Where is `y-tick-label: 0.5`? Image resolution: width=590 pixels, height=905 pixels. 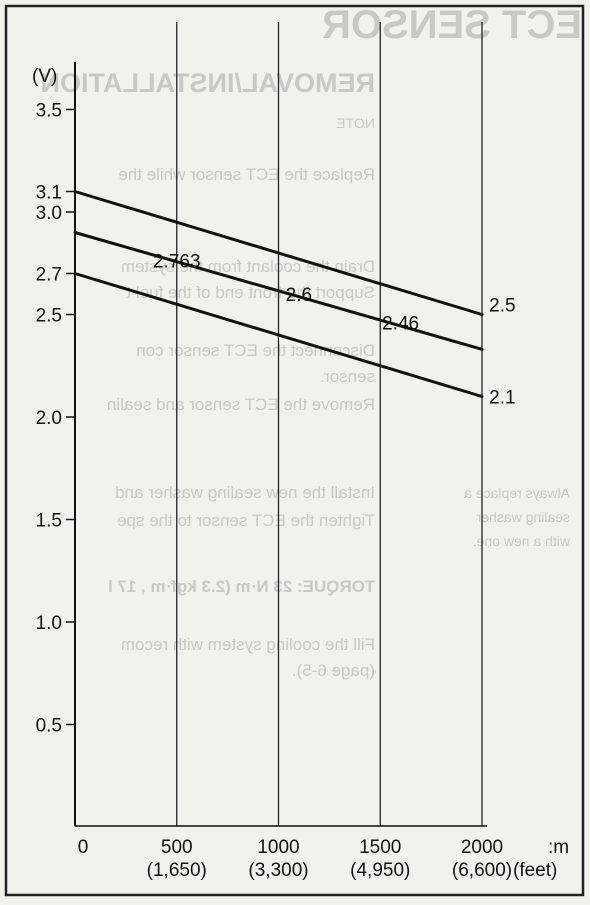
y-tick-label: 0.5 is located at coordinates (49, 726).